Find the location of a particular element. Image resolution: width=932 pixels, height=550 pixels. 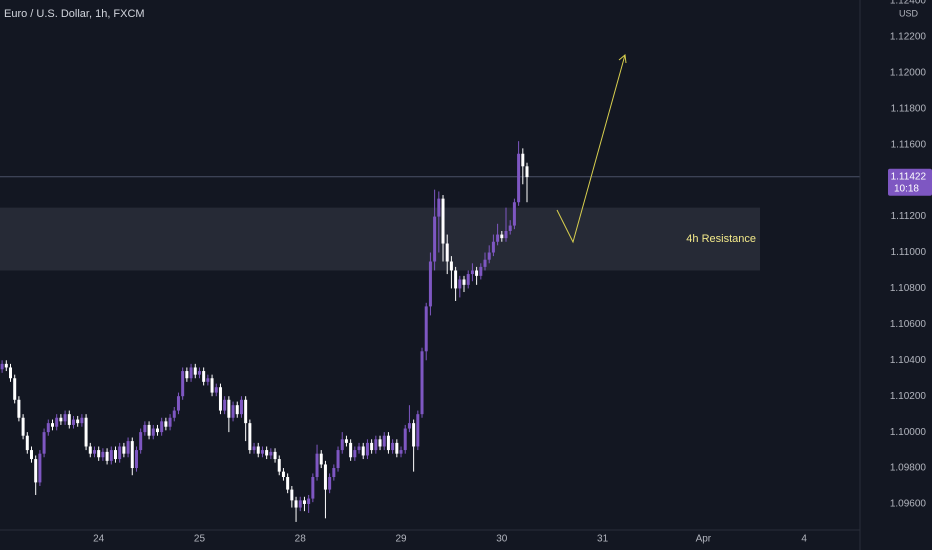

chart-title: Euro / U.S. Dollar, 1h, FXCM is located at coordinates (74, 14).